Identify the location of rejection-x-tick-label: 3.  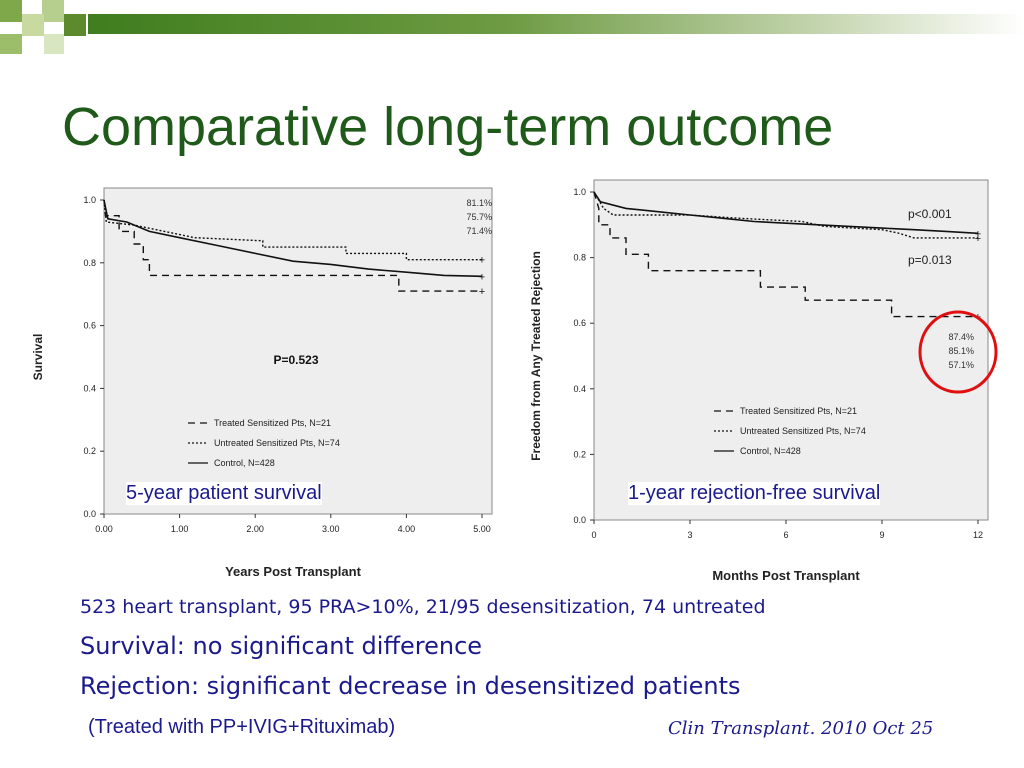
(689, 535).